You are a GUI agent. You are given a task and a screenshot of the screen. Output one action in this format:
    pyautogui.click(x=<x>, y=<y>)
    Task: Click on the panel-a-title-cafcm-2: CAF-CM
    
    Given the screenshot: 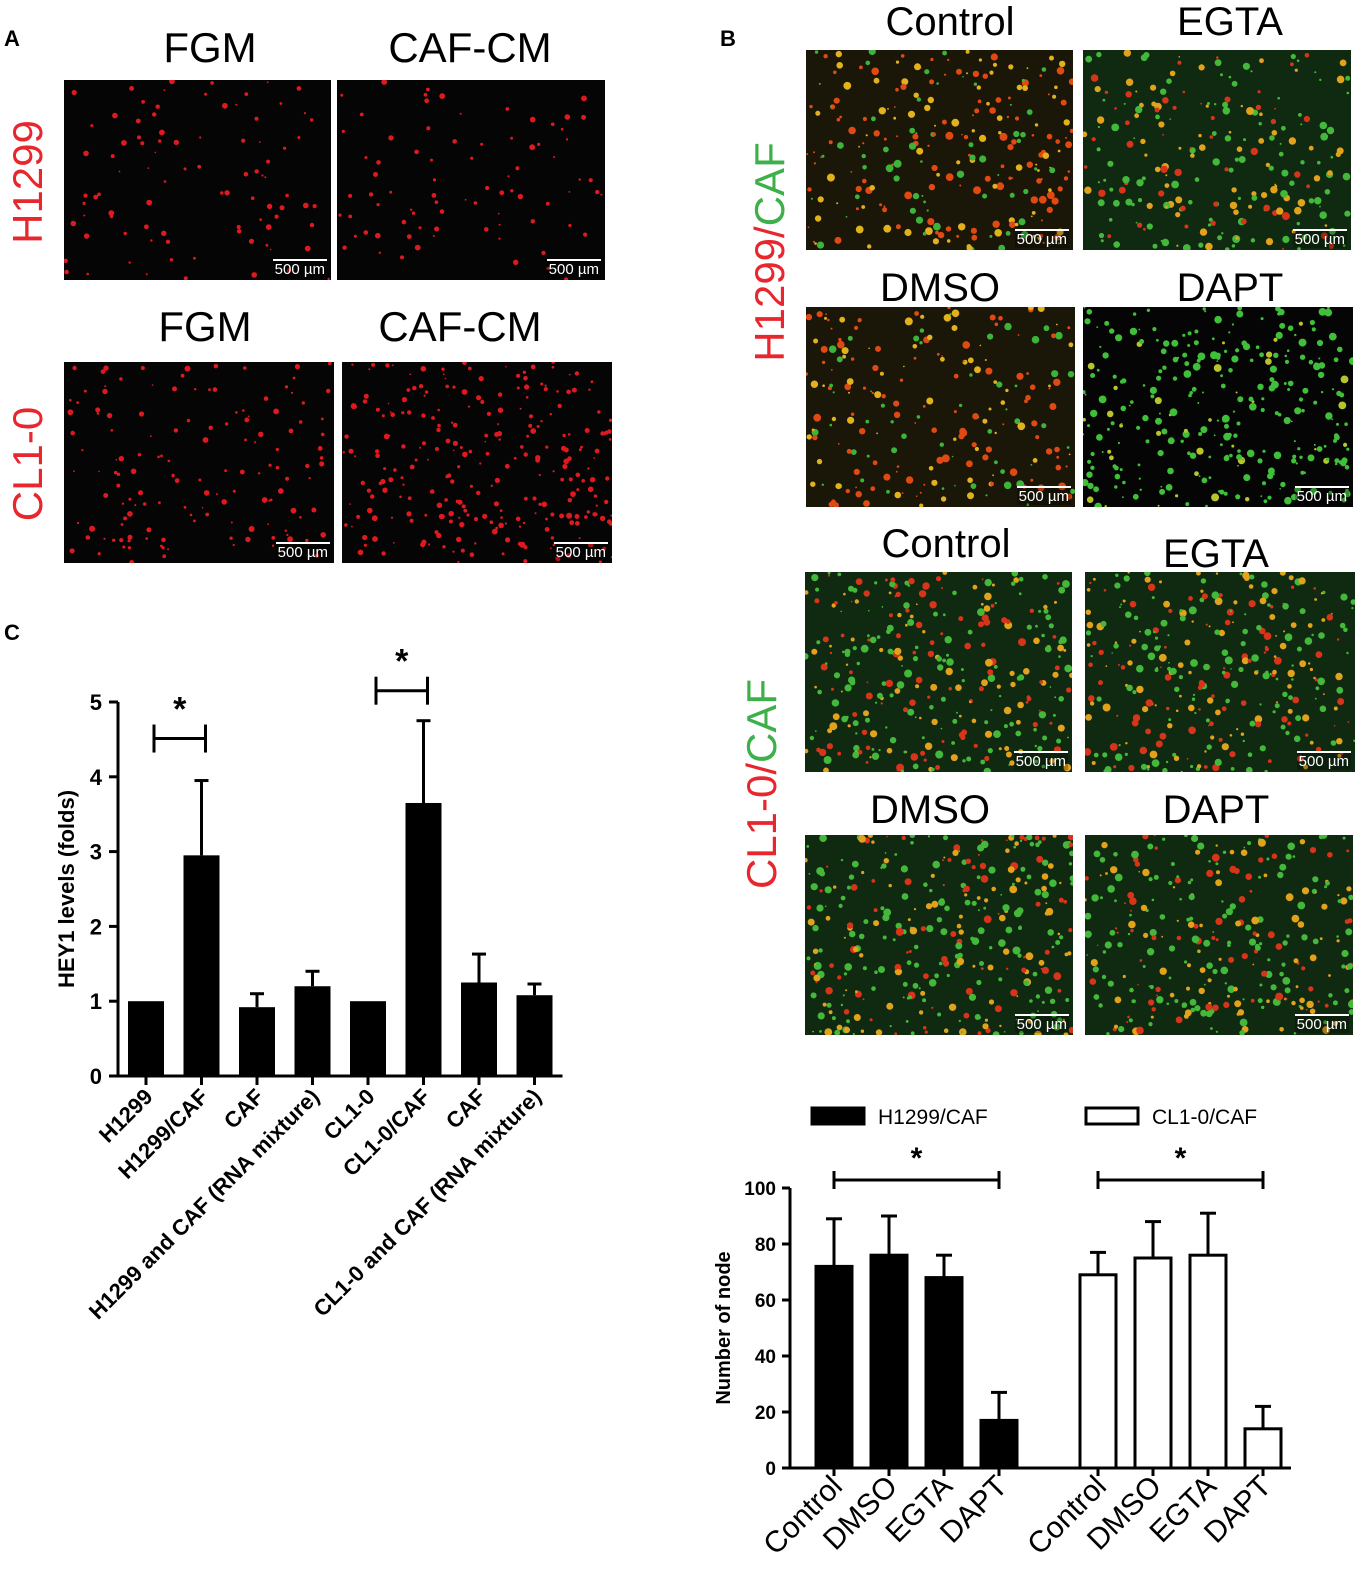 What is the action you would take?
    pyautogui.click(x=460, y=326)
    